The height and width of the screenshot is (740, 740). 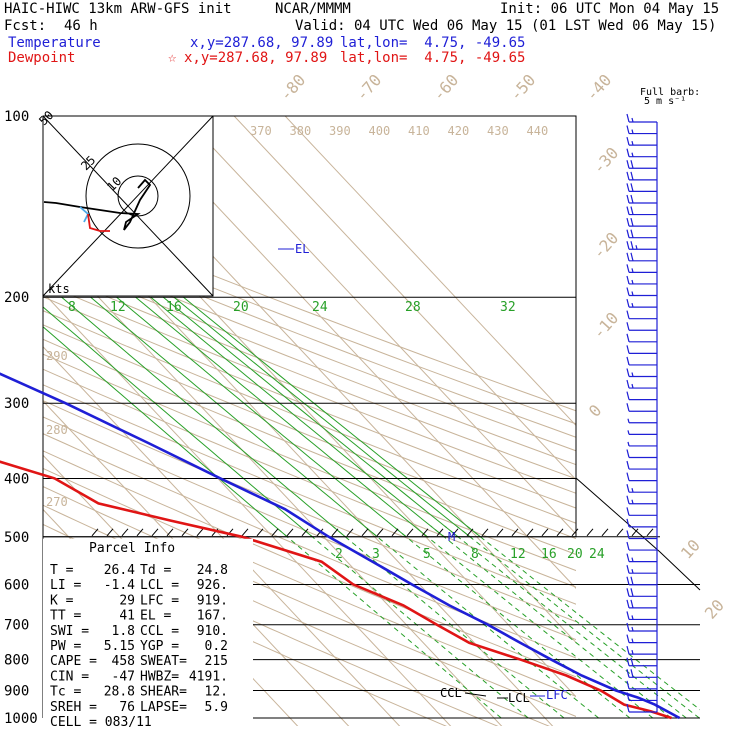 I want to click on parcel-value: 5.9, so click(x=216, y=707).